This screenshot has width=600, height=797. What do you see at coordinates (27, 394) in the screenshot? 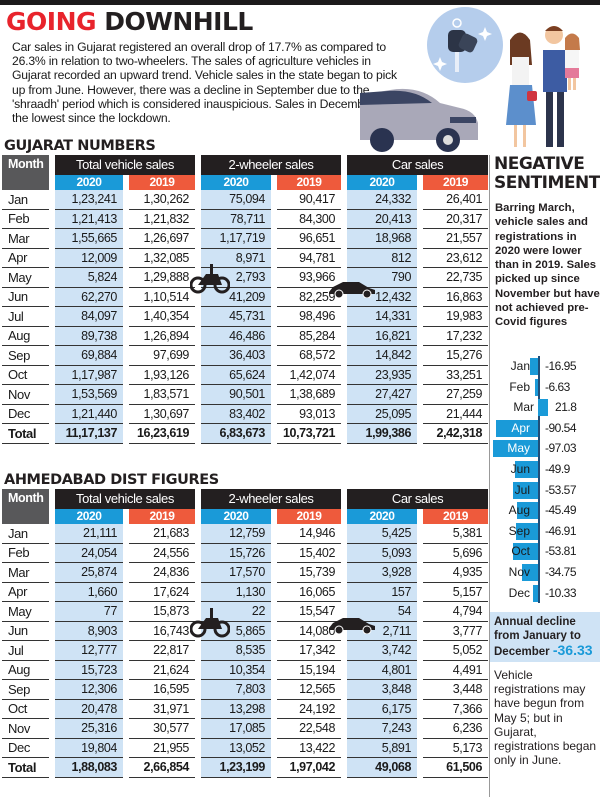
I see `month-cell: Nov` at bounding box center [27, 394].